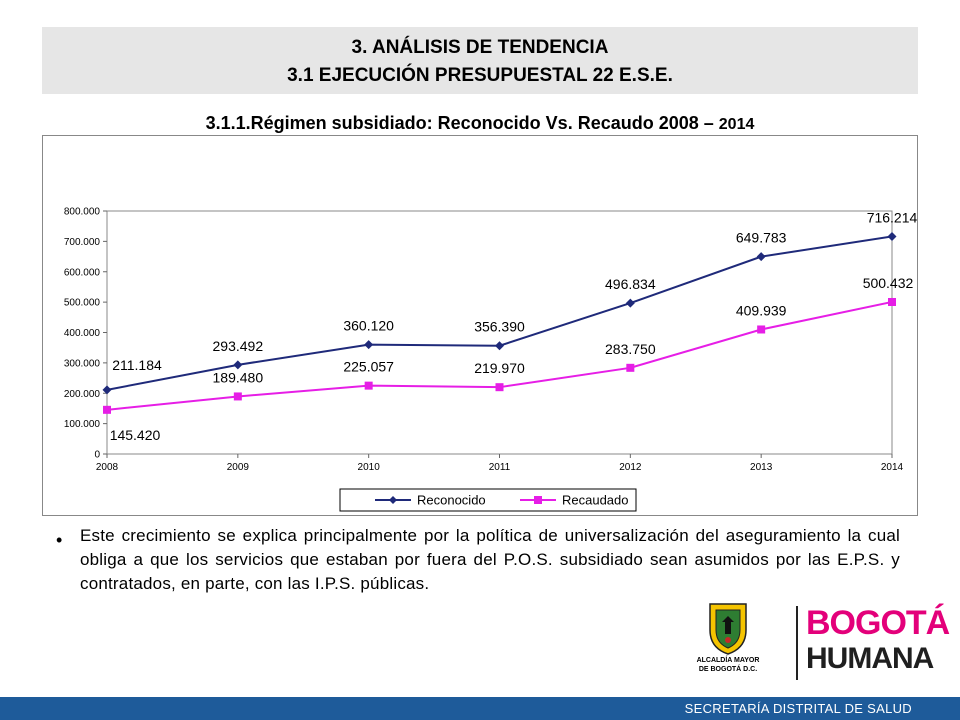  Describe the element at coordinates (761, 467) in the screenshot. I see `x-tick-label: 2013` at that location.